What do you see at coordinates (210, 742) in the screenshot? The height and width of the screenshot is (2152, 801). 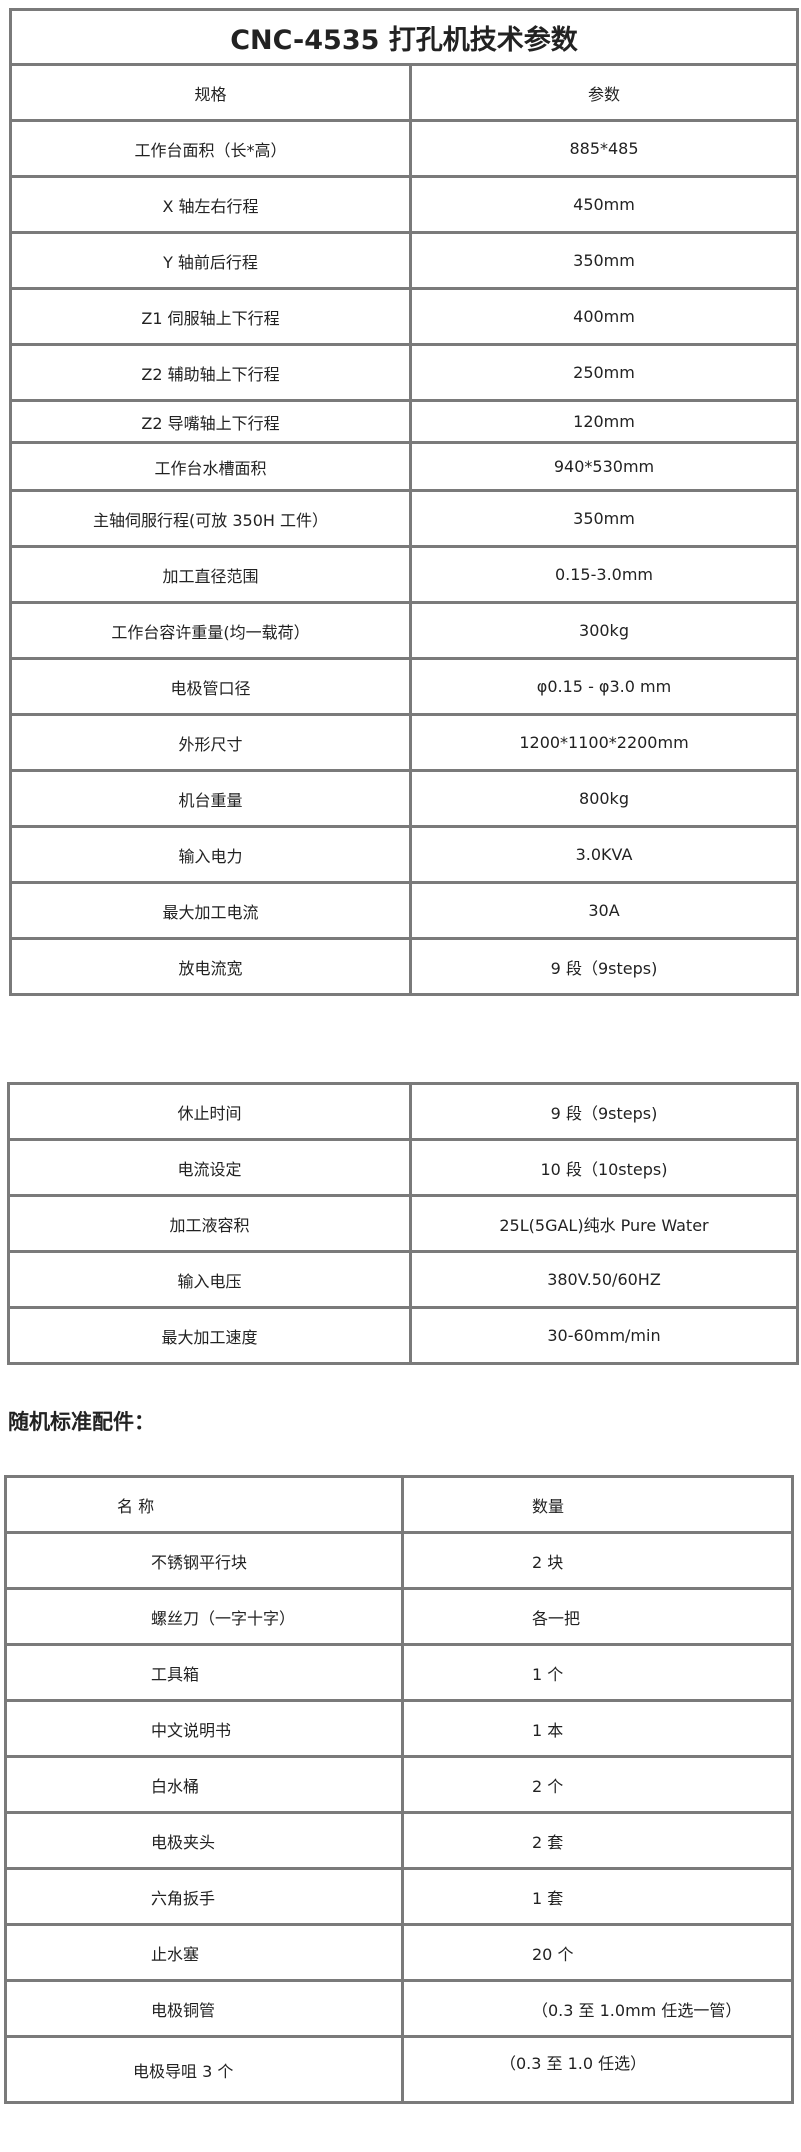 I see `label-cell: 外形尺寸` at bounding box center [210, 742].